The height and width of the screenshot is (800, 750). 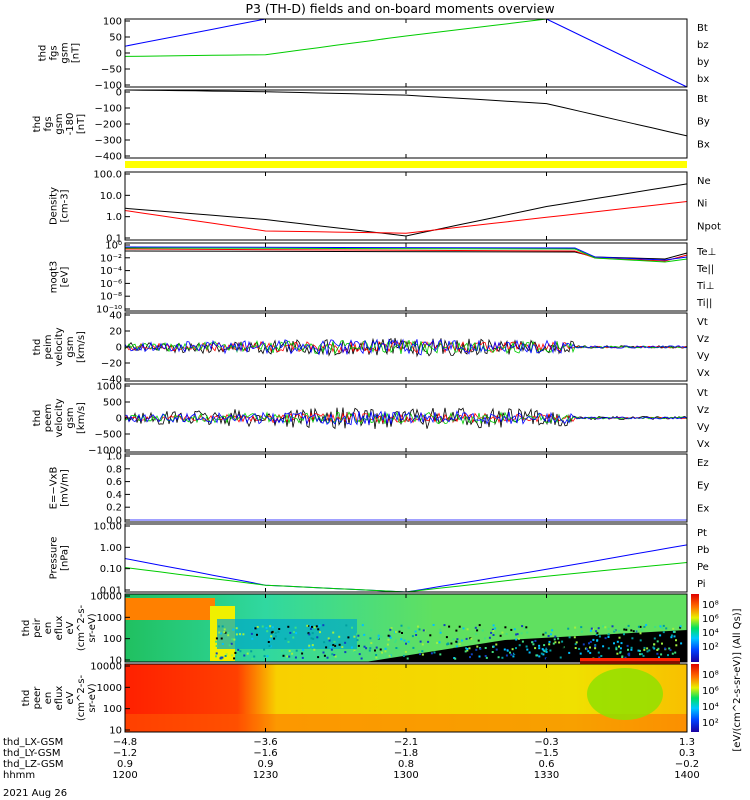 What do you see at coordinates (54, 558) in the screenshot?
I see `y-axis-label: Pressure` at bounding box center [54, 558].